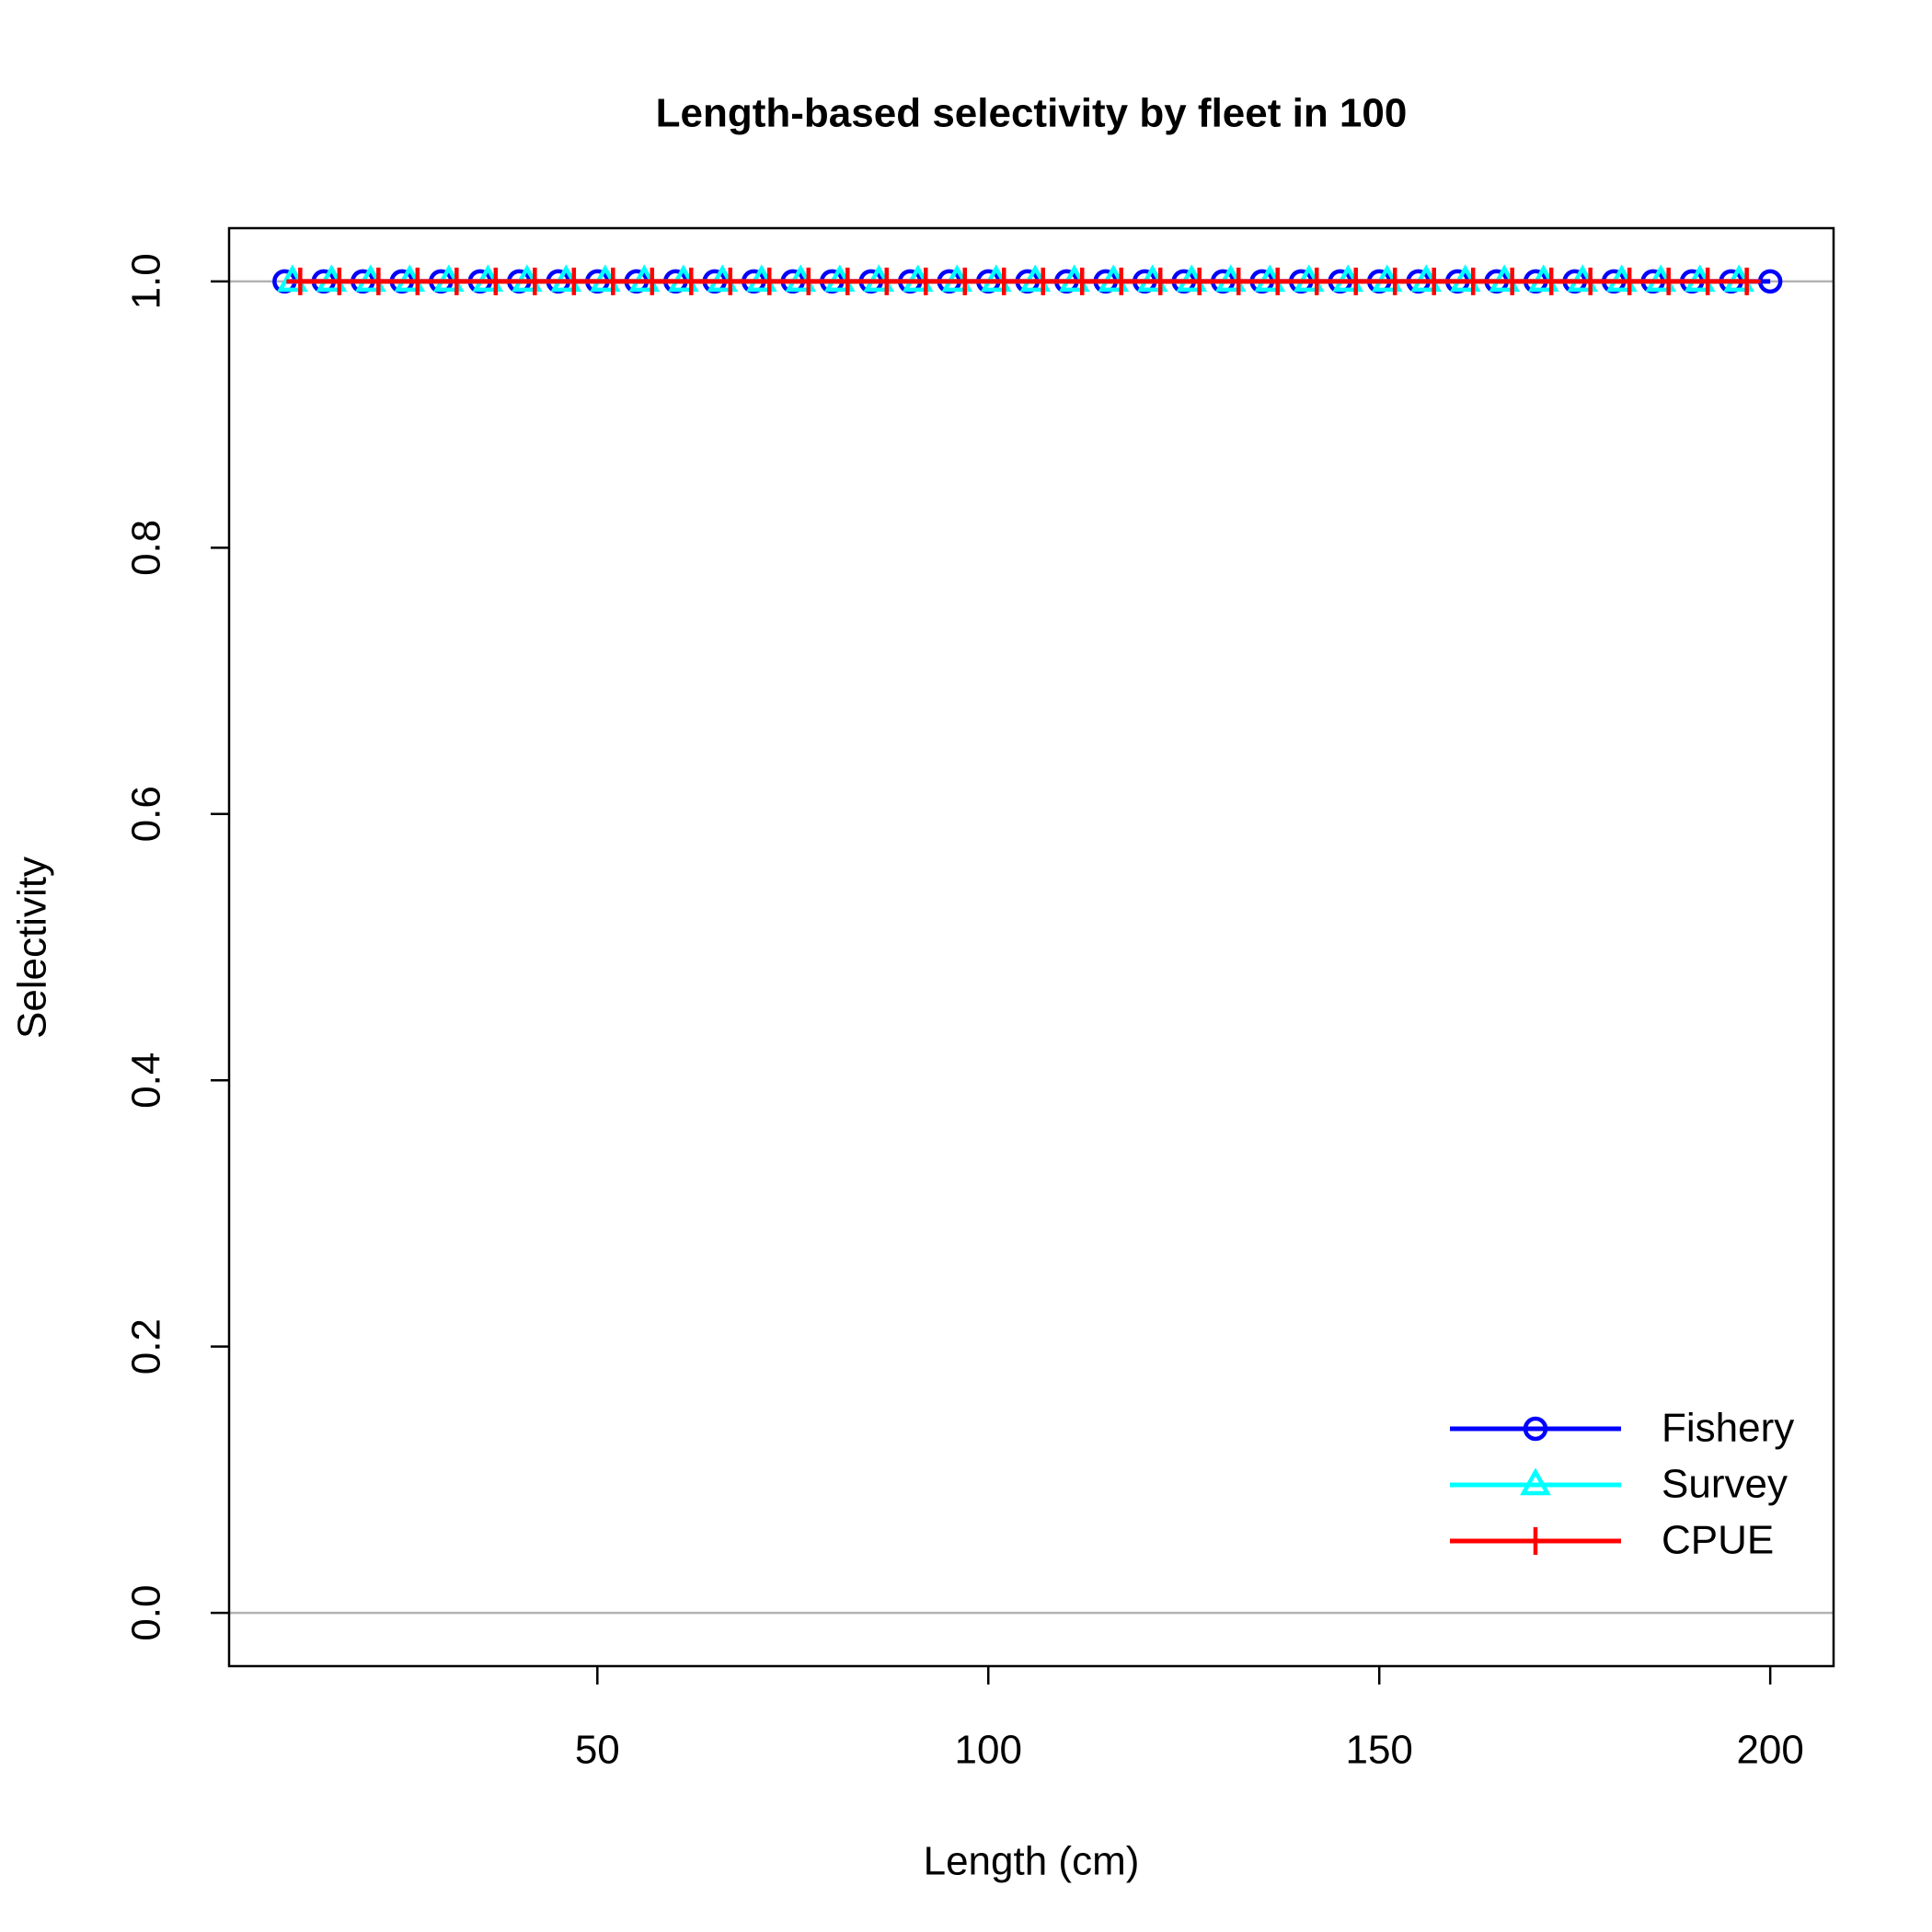 This screenshot has width=1932, height=1932. I want to click on y-tick-label: 0.4, so click(146, 1080).